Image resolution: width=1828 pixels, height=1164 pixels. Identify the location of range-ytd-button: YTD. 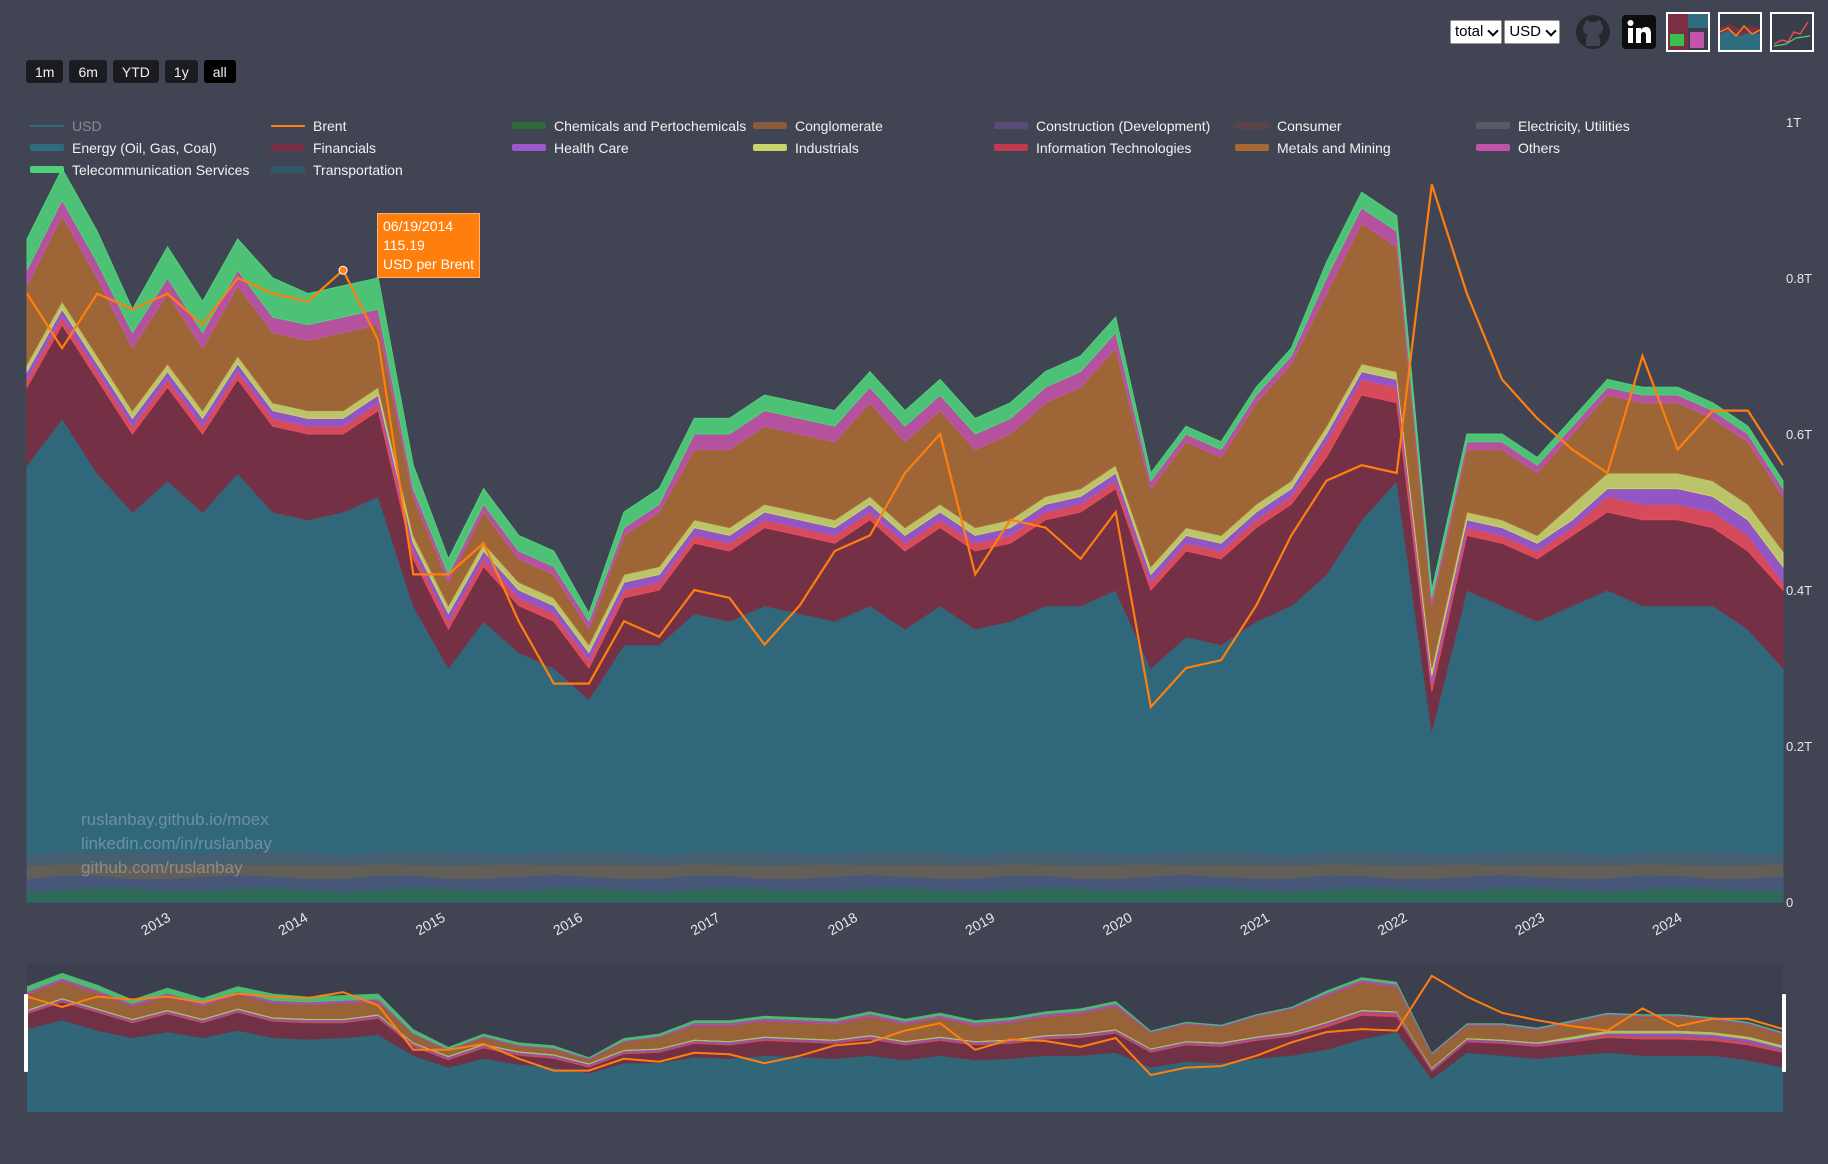
(135, 71).